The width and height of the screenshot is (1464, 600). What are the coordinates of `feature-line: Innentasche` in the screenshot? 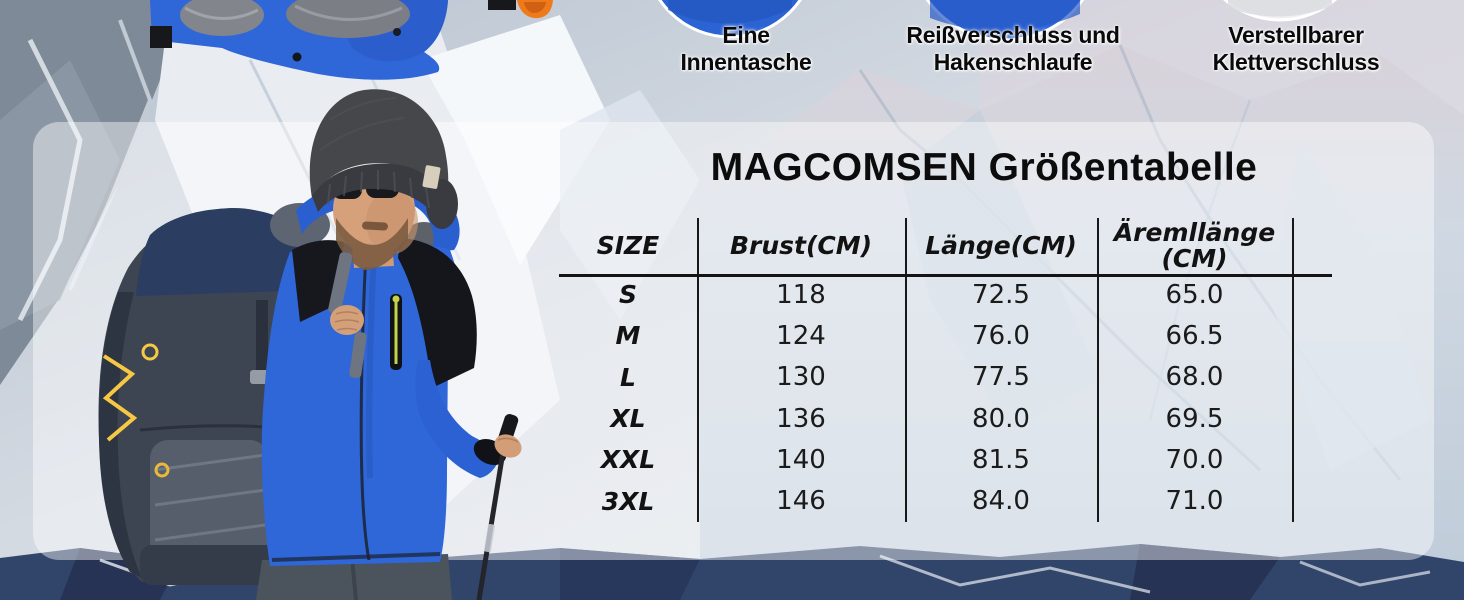 It's located at (746, 62).